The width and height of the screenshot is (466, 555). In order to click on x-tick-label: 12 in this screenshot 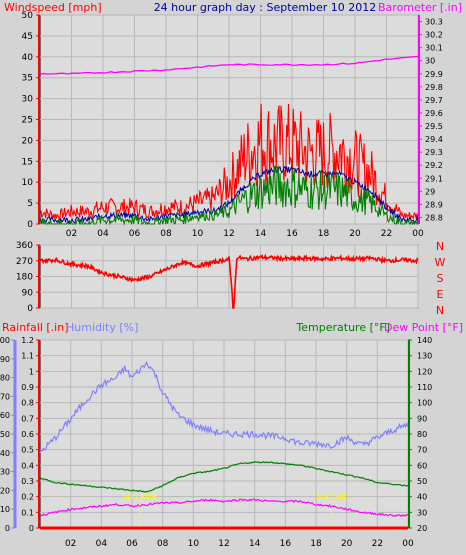, I will do `click(228, 234)`.